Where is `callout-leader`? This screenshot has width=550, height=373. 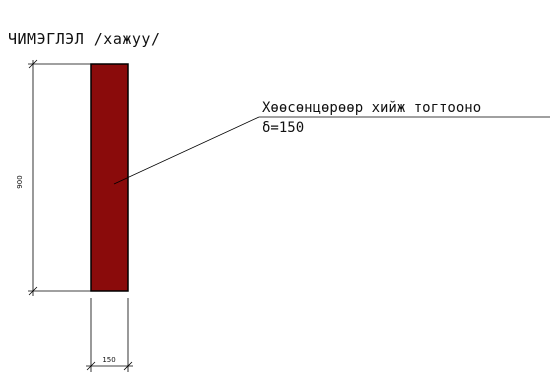
callout-leader is located at coordinates (331, 150).